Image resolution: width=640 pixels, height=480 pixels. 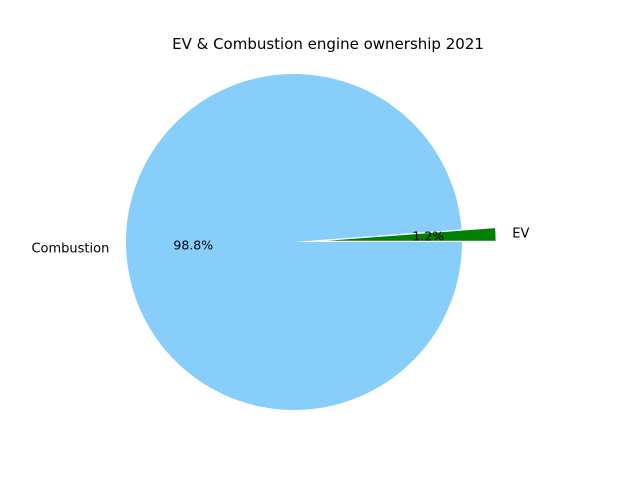 I want to click on pct-label-combustion: 98.8%, so click(x=193, y=244).